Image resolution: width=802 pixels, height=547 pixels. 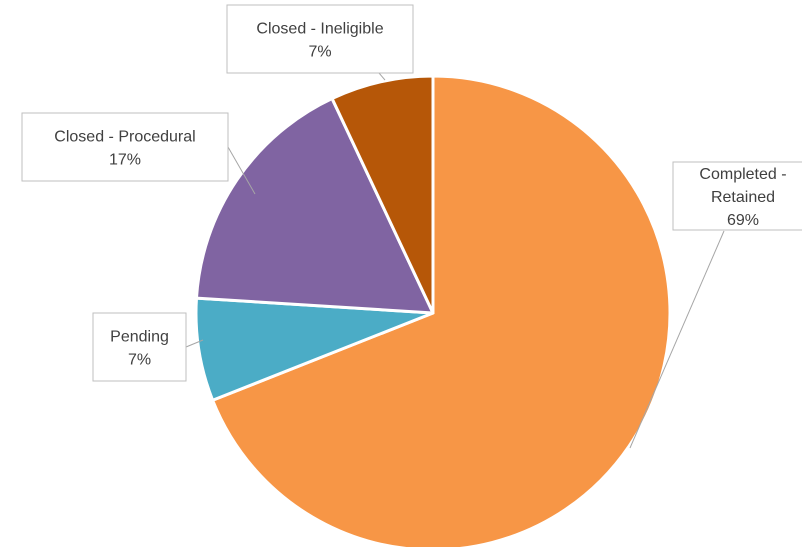 I want to click on data-label-category: Completed -, so click(x=742, y=174).